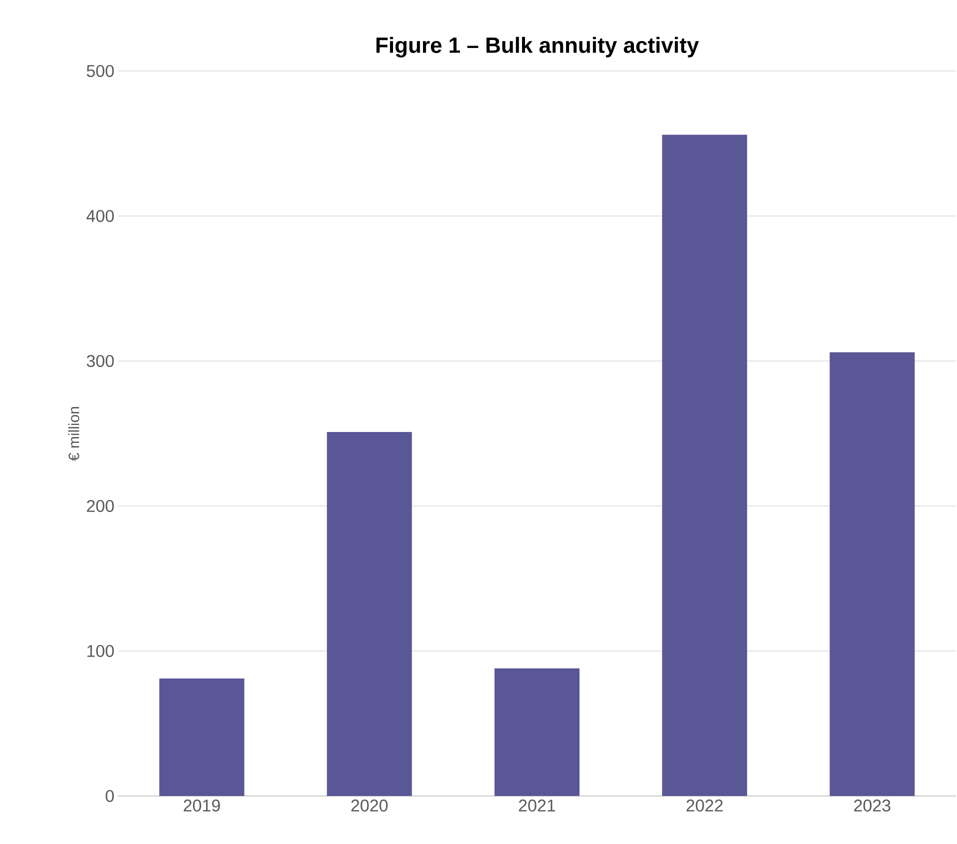 This screenshot has width=957, height=844. Describe the element at coordinates (704, 806) in the screenshot. I see `x-tick-label: 2022` at that location.